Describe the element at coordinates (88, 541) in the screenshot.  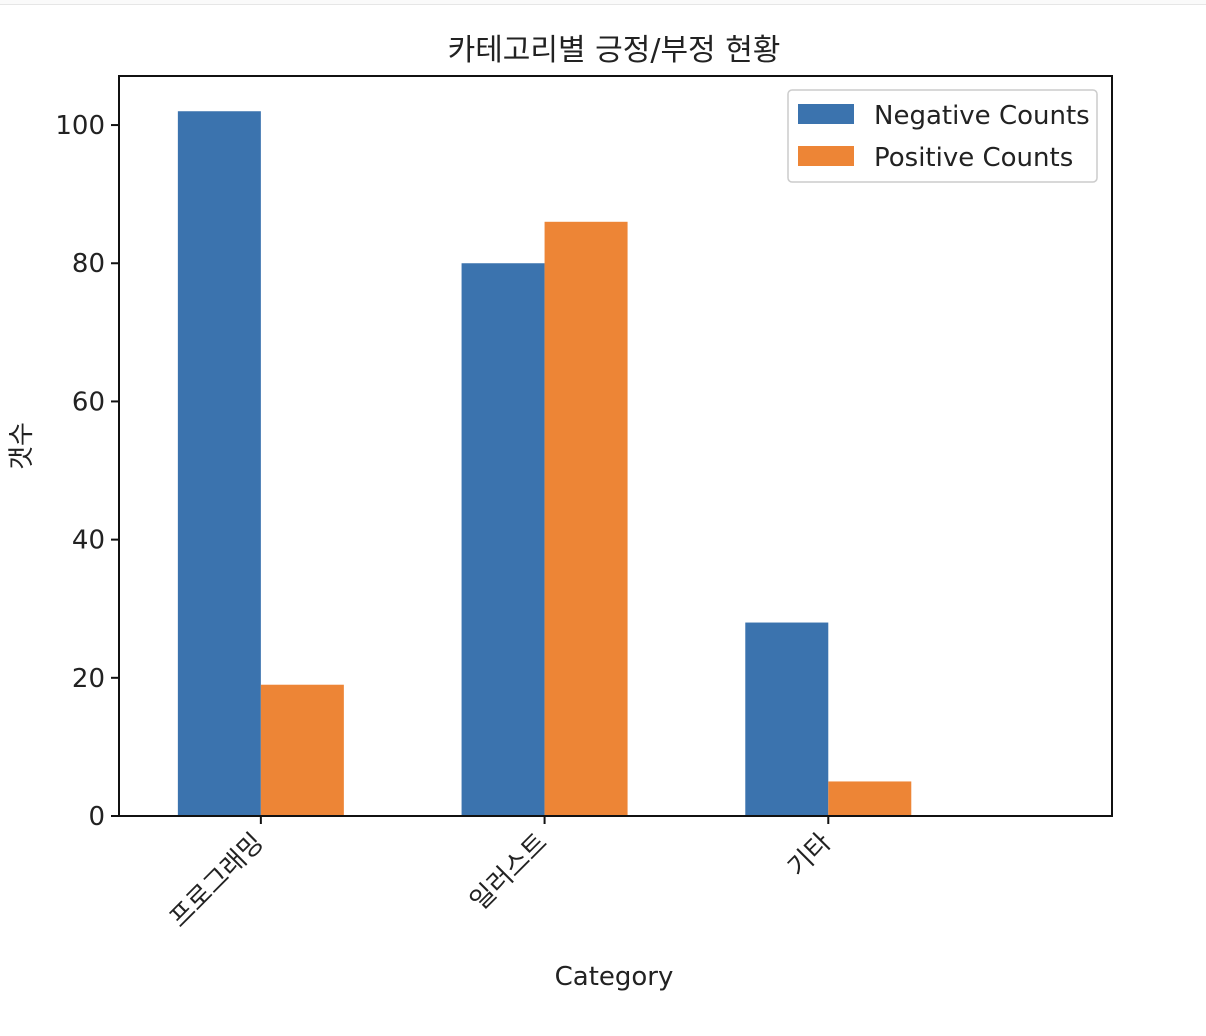
I see `y-tick-label: 40` at that location.